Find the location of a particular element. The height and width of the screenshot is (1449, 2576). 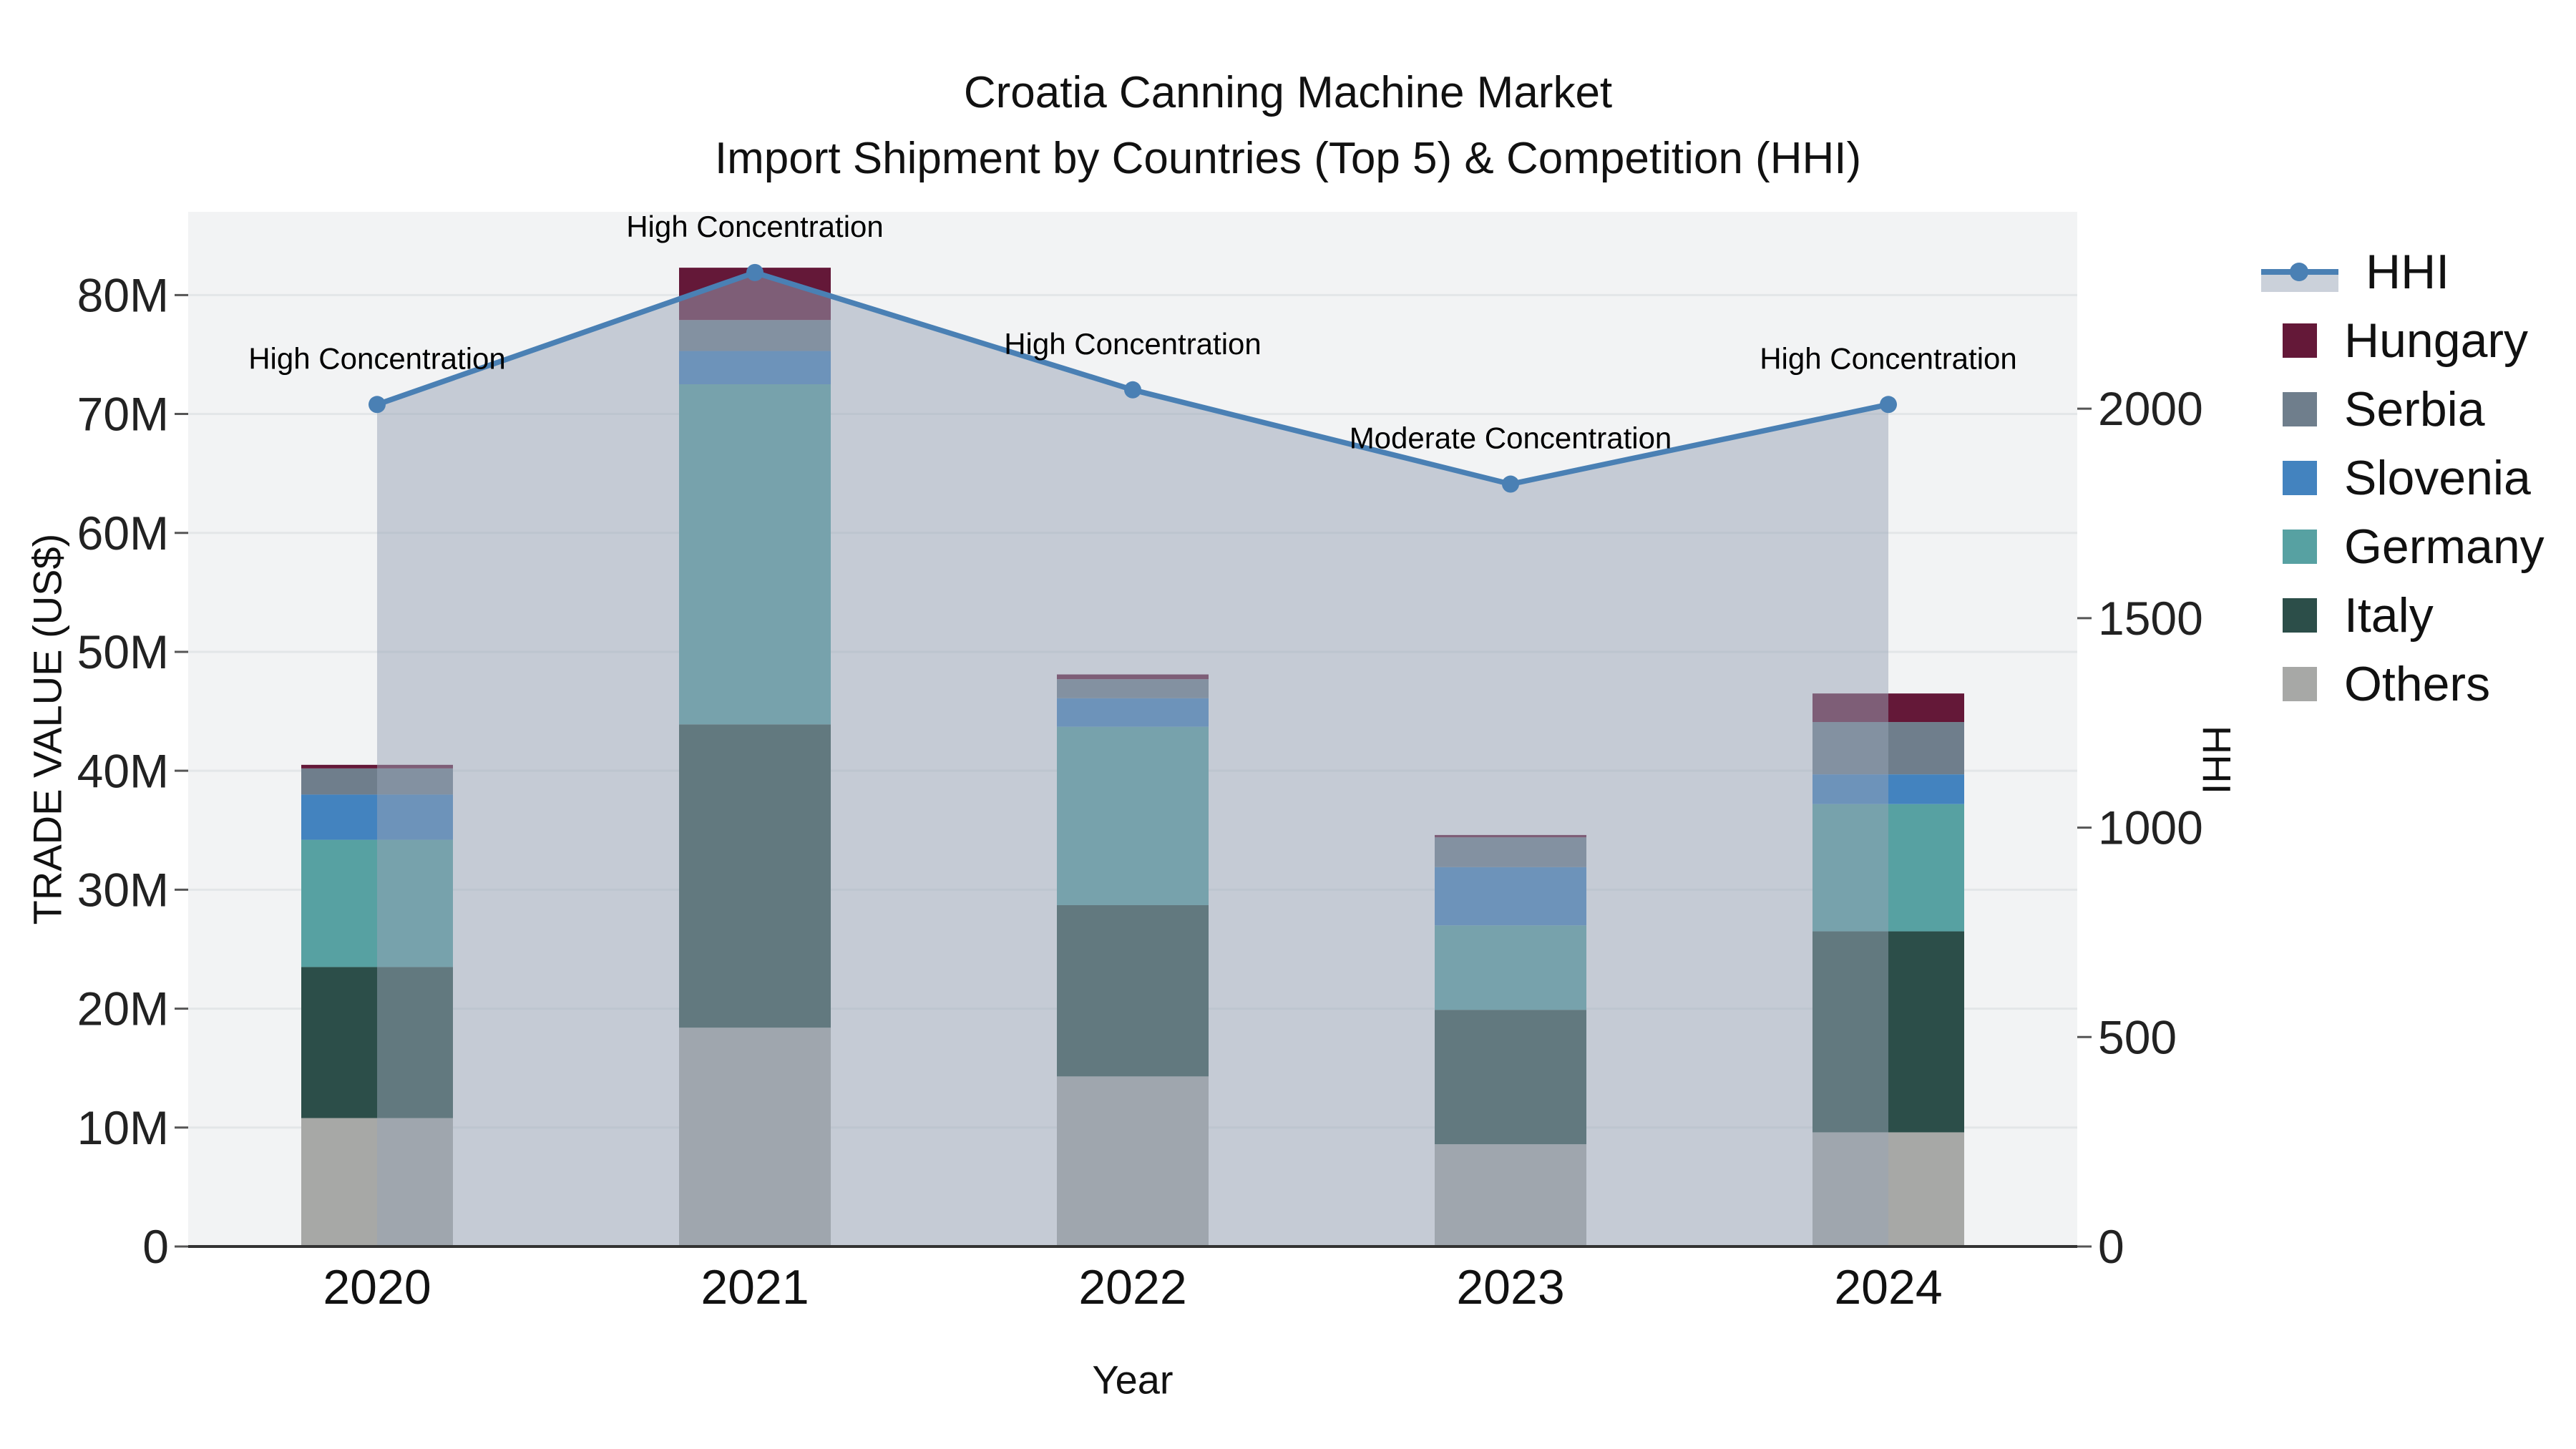

right-tick-label: 500 is located at coordinates (2137, 1036).